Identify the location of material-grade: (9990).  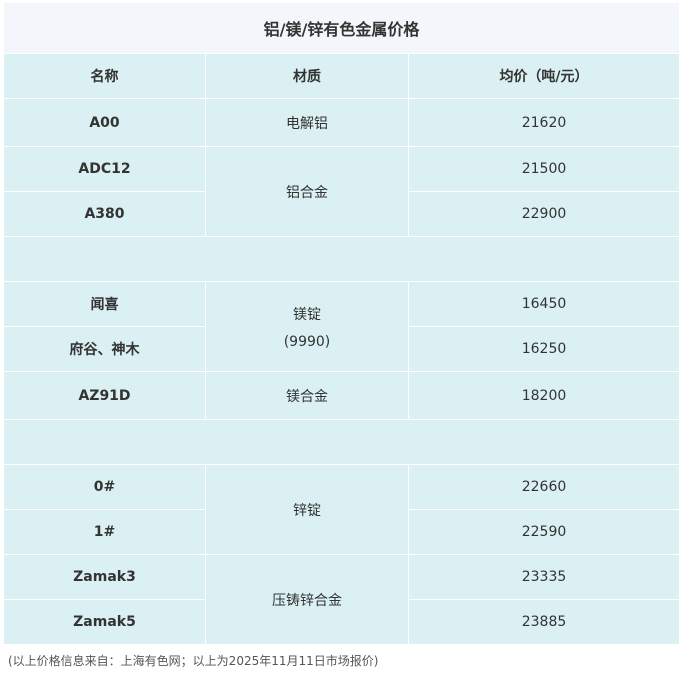
(307, 341).